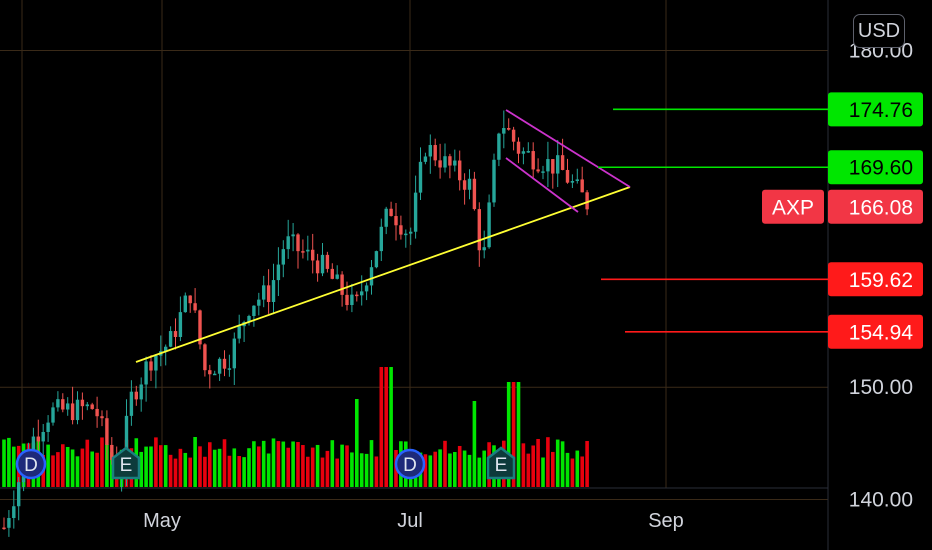 This screenshot has width=932, height=550. Describe the element at coordinates (793, 206) in the screenshot. I see `symbol-tag` at that location.